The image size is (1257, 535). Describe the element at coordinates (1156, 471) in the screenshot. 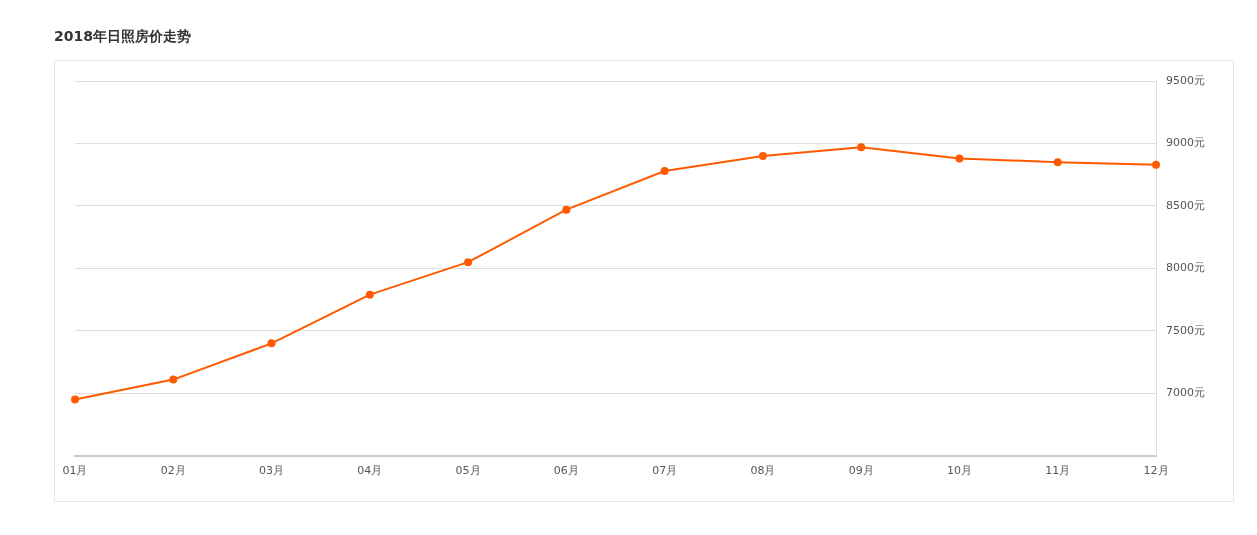

I see `x-tick-label: 12月` at that location.